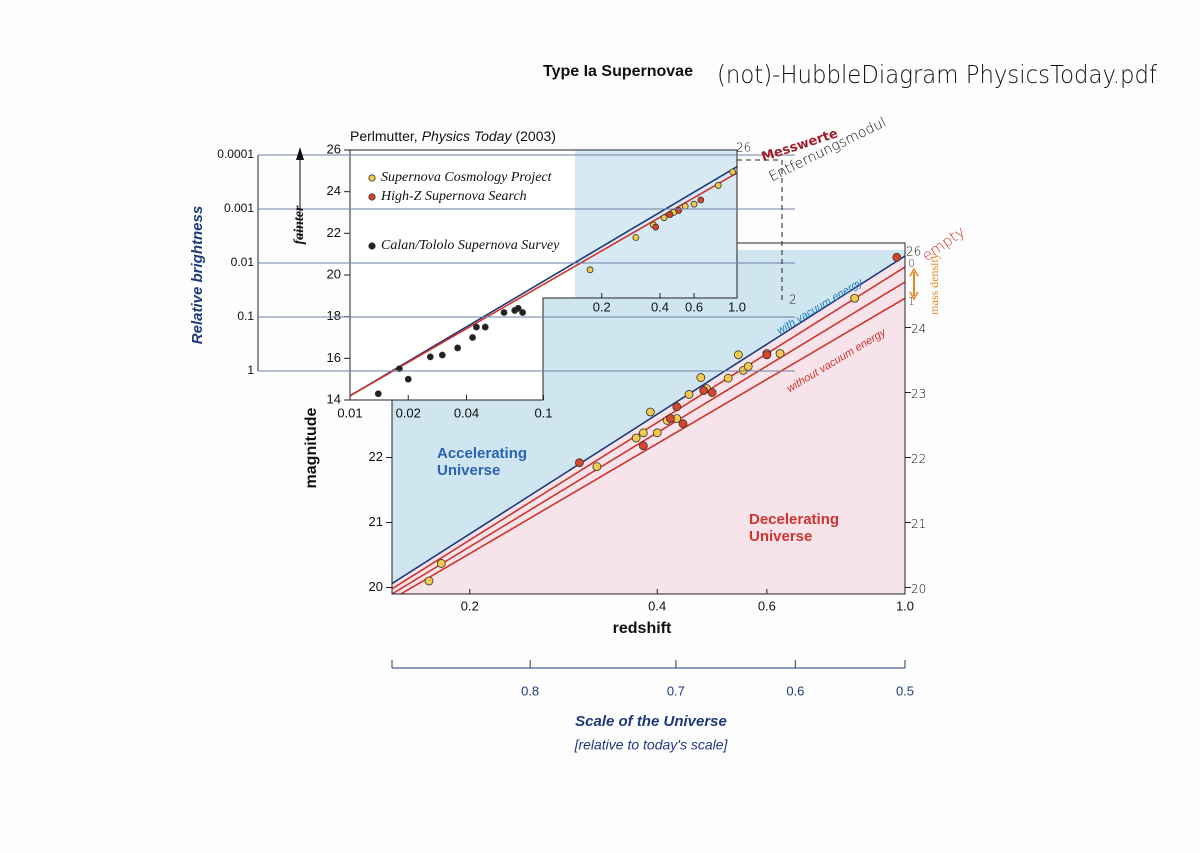 The height and width of the screenshot is (853, 1200). Describe the element at coordinates (911, 263) in the screenshot. I see `note: 0` at that location.